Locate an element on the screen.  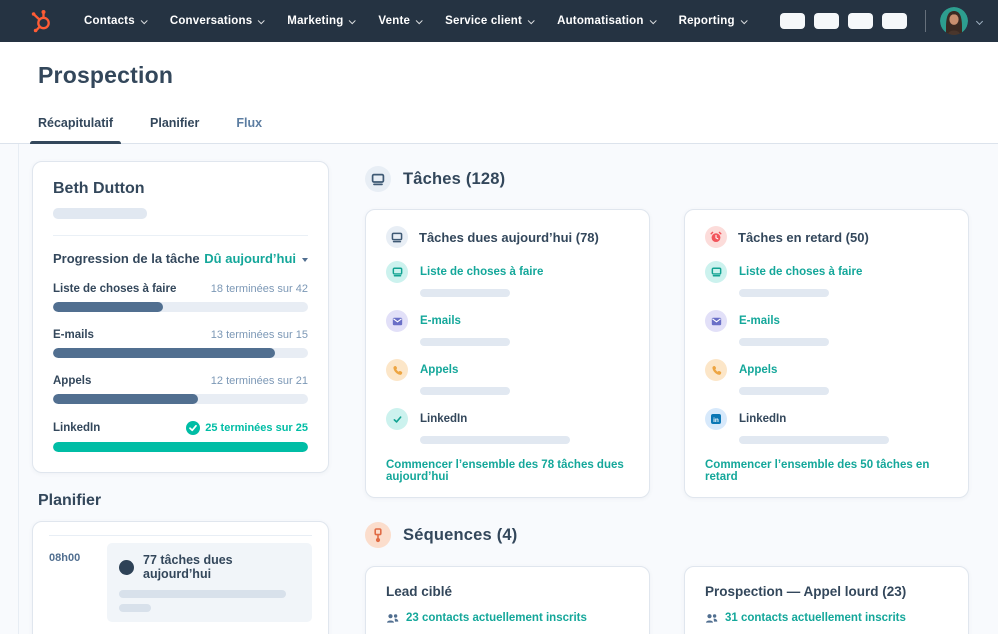
contacts-count: 23 contacts actuellement inscrits is located at coordinates (496, 618).